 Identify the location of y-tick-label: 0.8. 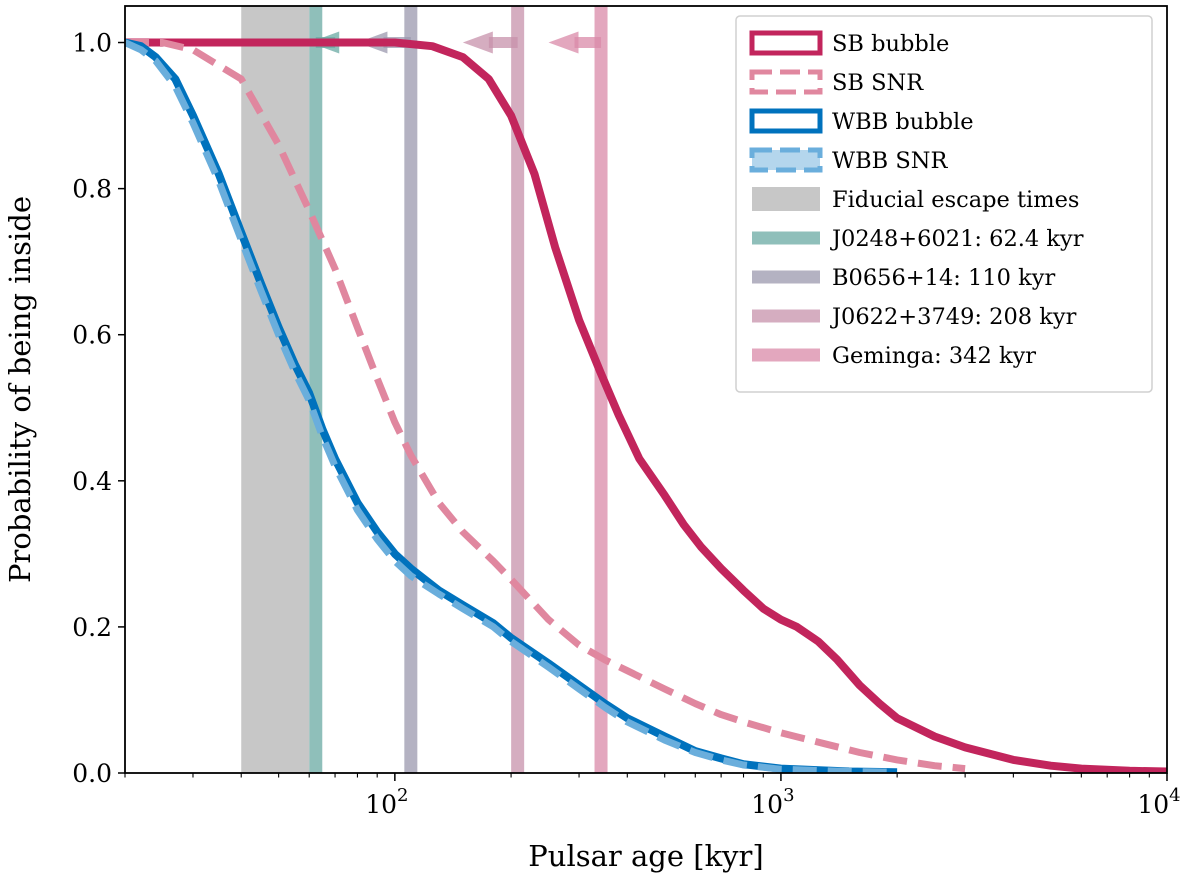
(92, 189).